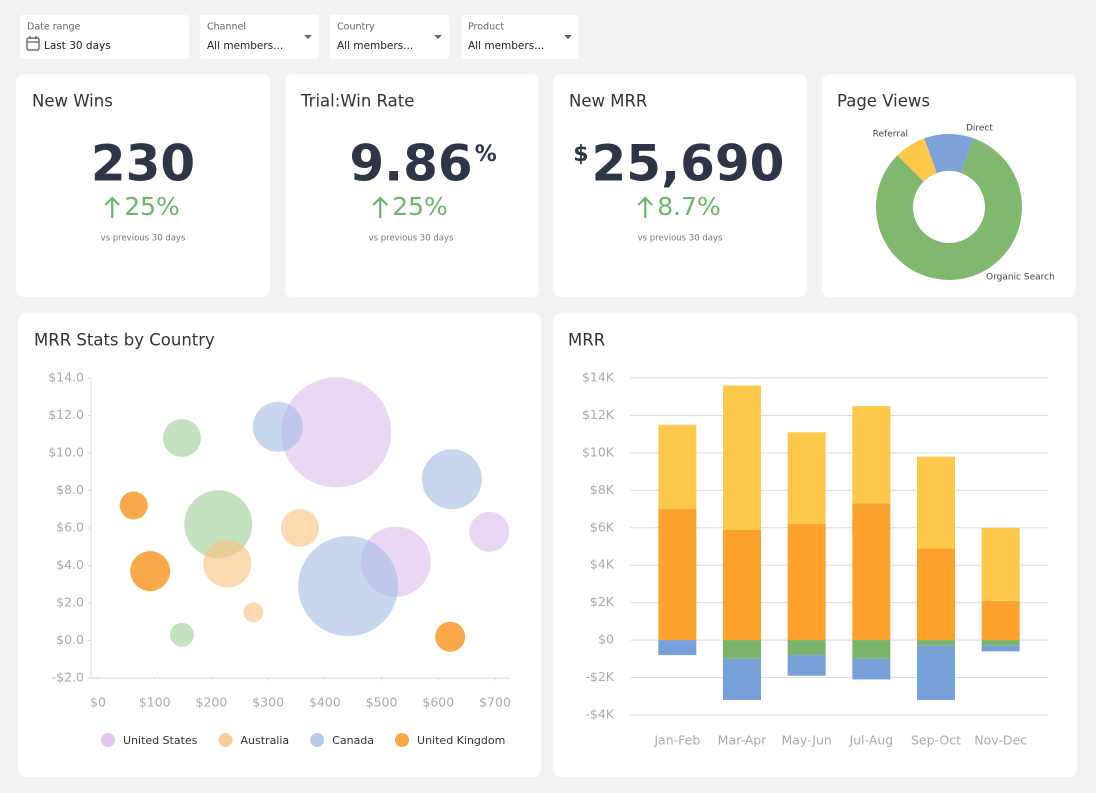 The width and height of the screenshot is (1096, 793). I want to click on y-tick-label: $10.0, so click(66, 452).